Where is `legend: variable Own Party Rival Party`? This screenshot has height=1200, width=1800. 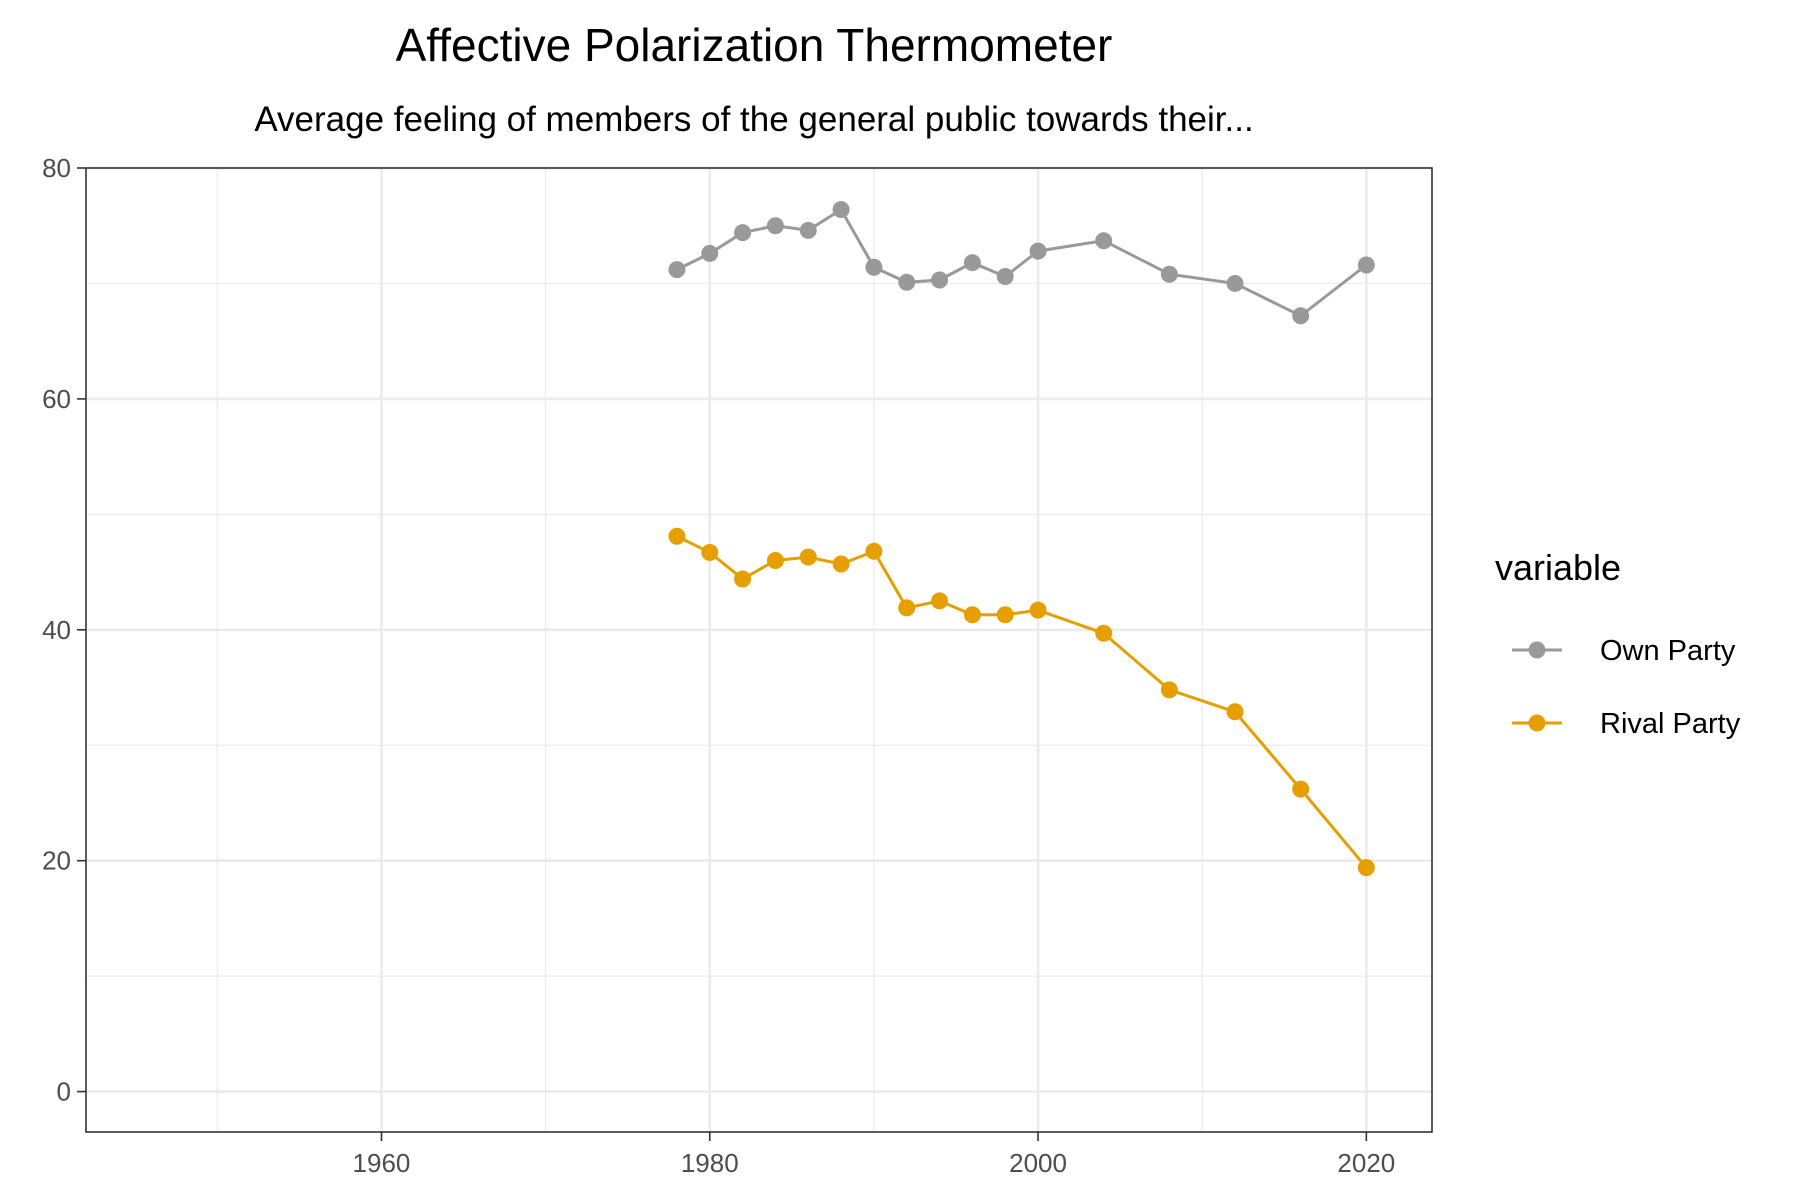
legend: variable Own Party Rival Party is located at coordinates (1618, 643).